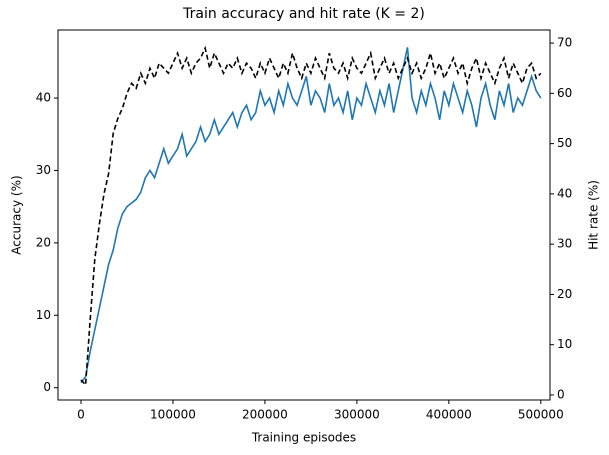 The height and width of the screenshot is (455, 609). What do you see at coordinates (43, 98) in the screenshot?
I see `y-tick-label: 40` at bounding box center [43, 98].